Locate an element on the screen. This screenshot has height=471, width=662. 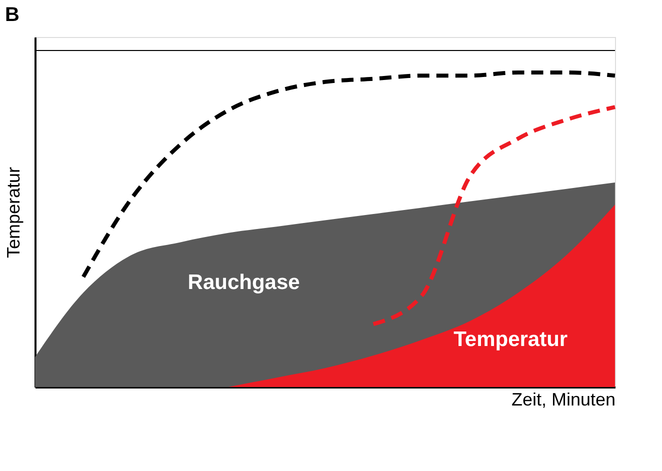
series-label: Temperatur is located at coordinates (511, 339).